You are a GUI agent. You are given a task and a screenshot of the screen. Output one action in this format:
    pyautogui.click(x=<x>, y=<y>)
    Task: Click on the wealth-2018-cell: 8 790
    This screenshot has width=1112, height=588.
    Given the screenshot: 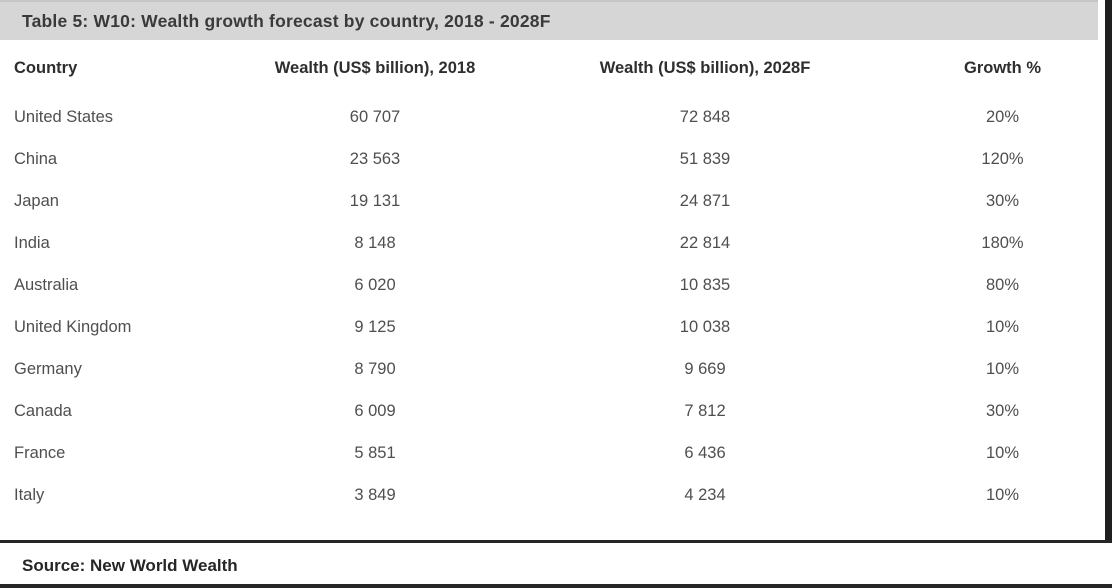 What is the action you would take?
    pyautogui.click(x=375, y=368)
    